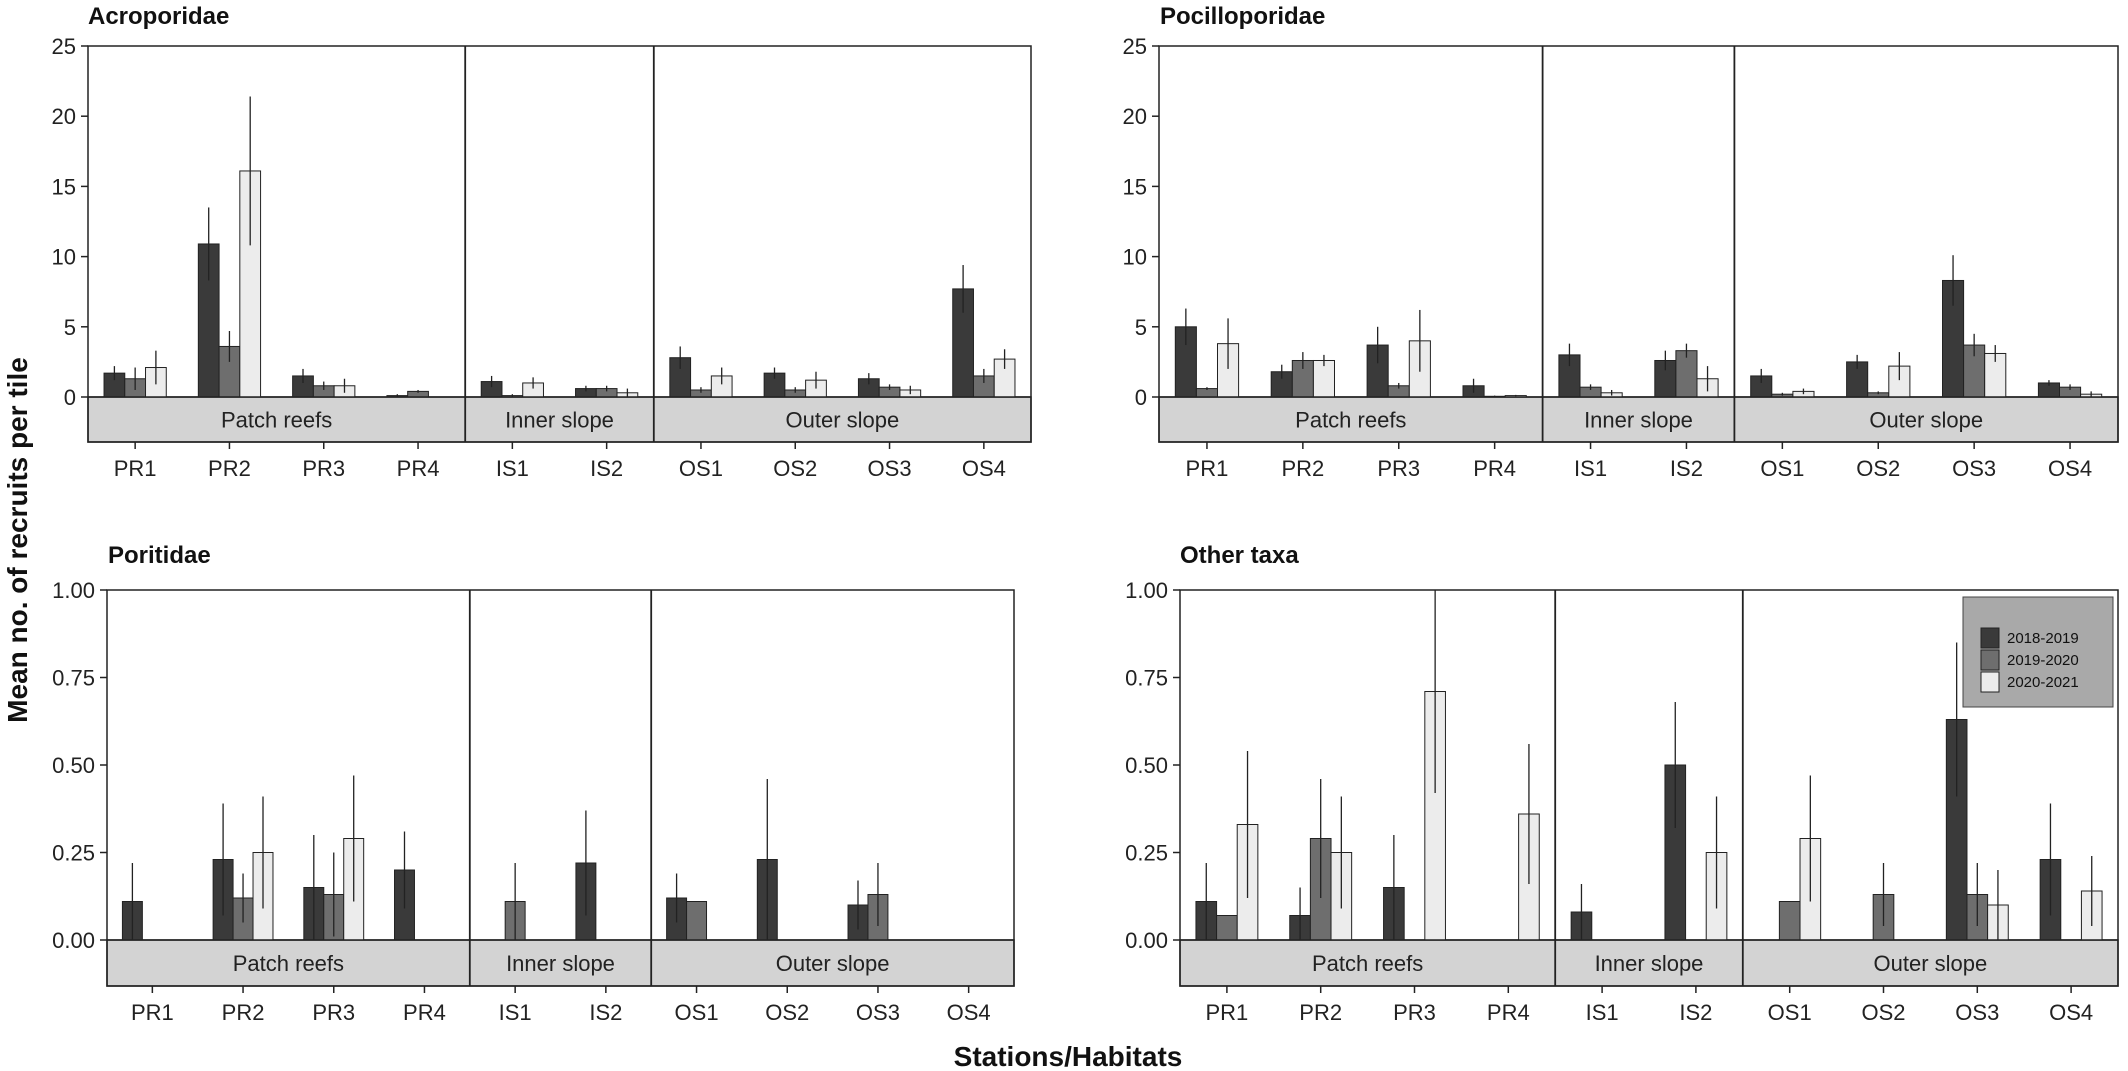  What do you see at coordinates (2043, 660) in the screenshot?
I see `legend-label: 2019-2020` at bounding box center [2043, 660].